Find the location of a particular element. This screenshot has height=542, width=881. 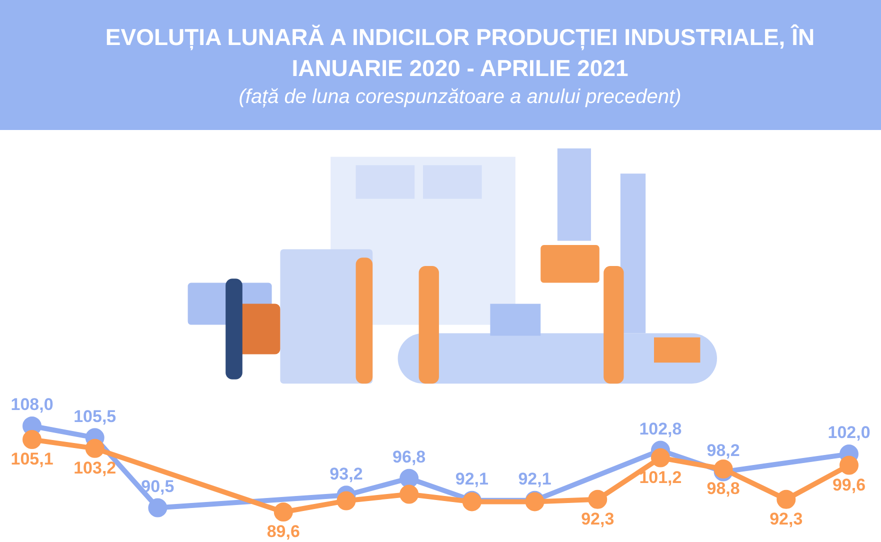

data-label: 93,2 is located at coordinates (346, 474).